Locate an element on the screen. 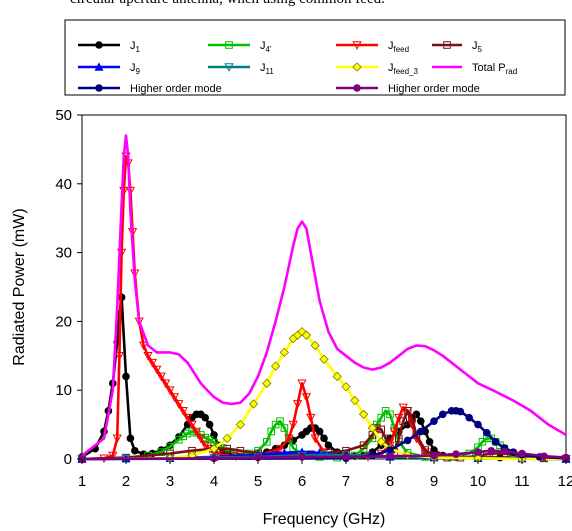 The height and width of the screenshot is (531, 572). y-axis-label: Radiated Power (mW) is located at coordinates (19, 286).